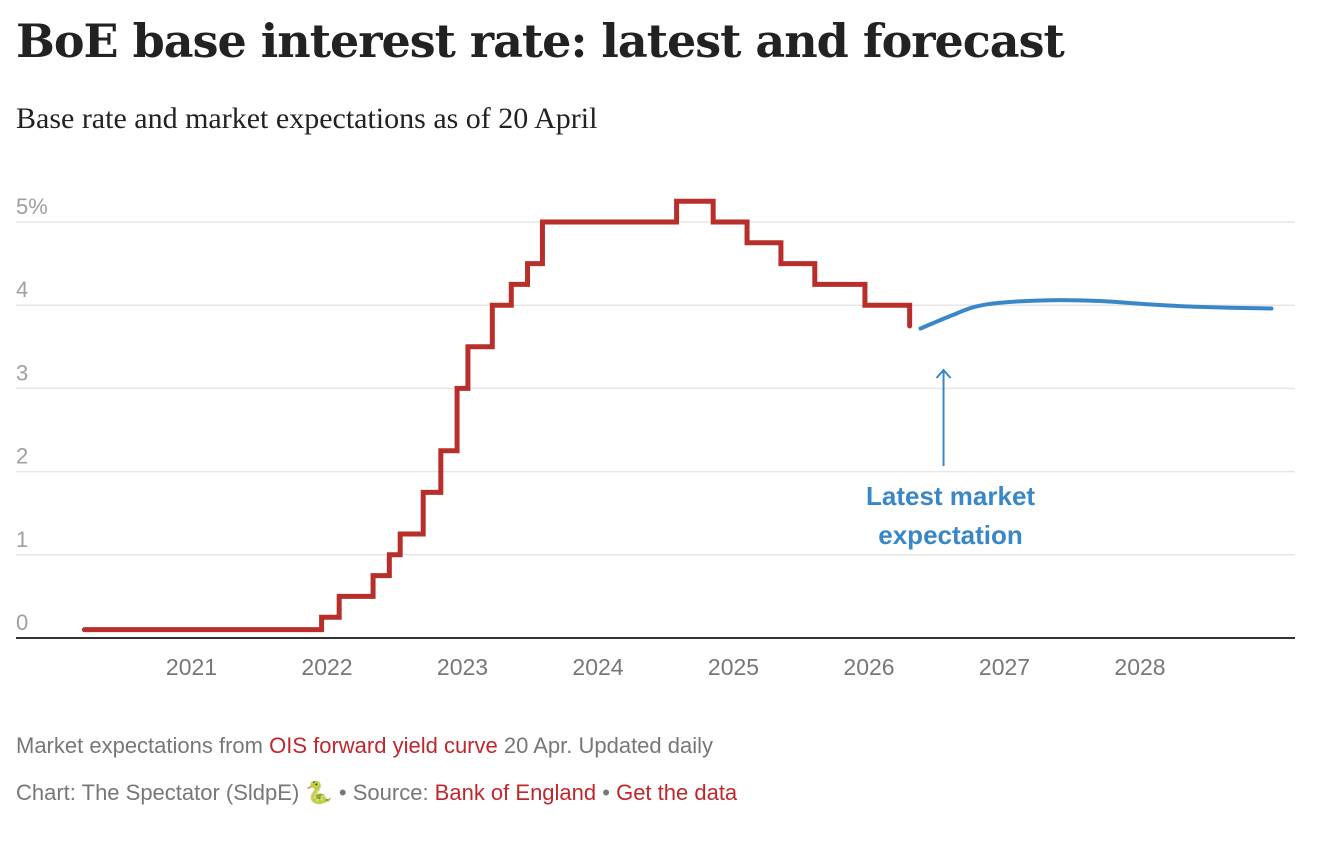 This screenshot has height=844, width=1322. Describe the element at coordinates (868, 667) in the screenshot. I see `x-tick-label: 2026` at that location.